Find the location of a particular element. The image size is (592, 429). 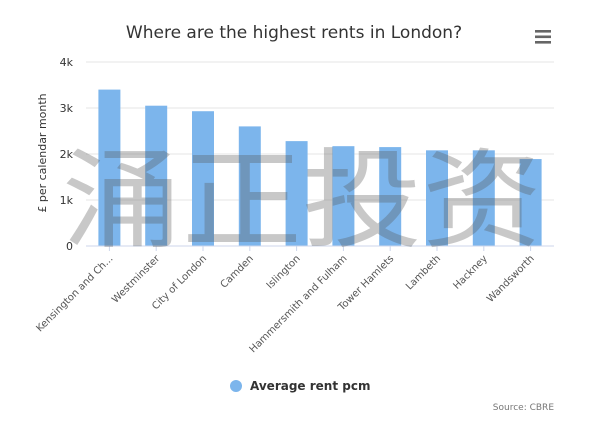

hamburger-menu-icon is located at coordinates (543, 37).